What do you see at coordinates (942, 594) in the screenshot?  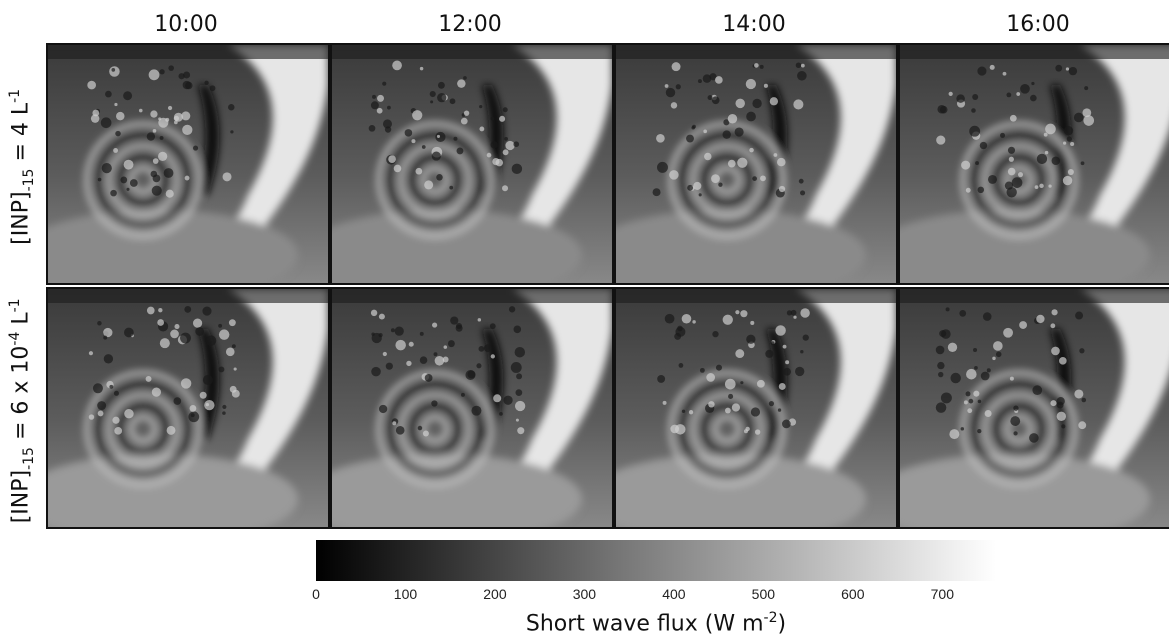 I see `colorbar-tick-label: 700` at bounding box center [942, 594].